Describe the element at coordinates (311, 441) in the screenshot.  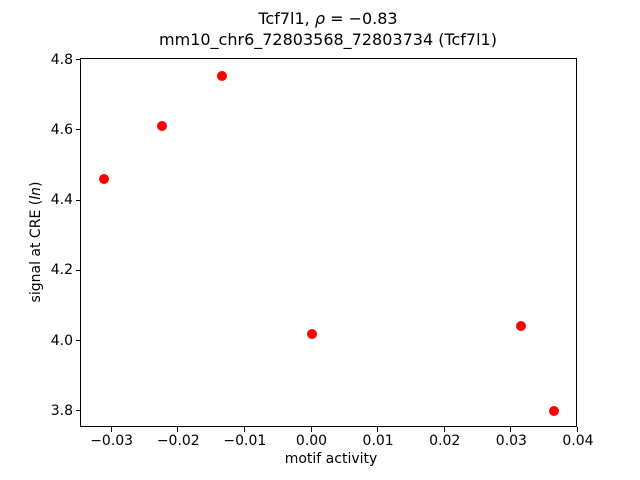
I see `x-tick-label: 0.00` at that location.